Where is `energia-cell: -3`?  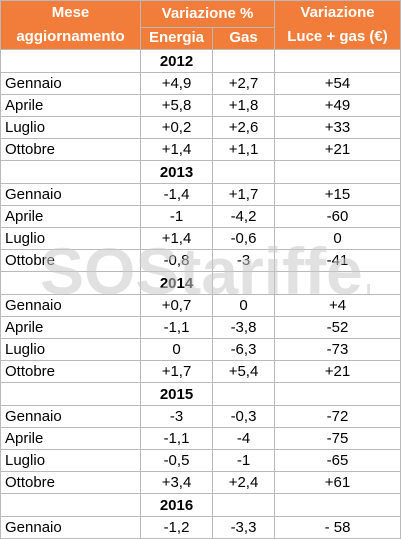
energia-cell: -3 is located at coordinates (176, 416).